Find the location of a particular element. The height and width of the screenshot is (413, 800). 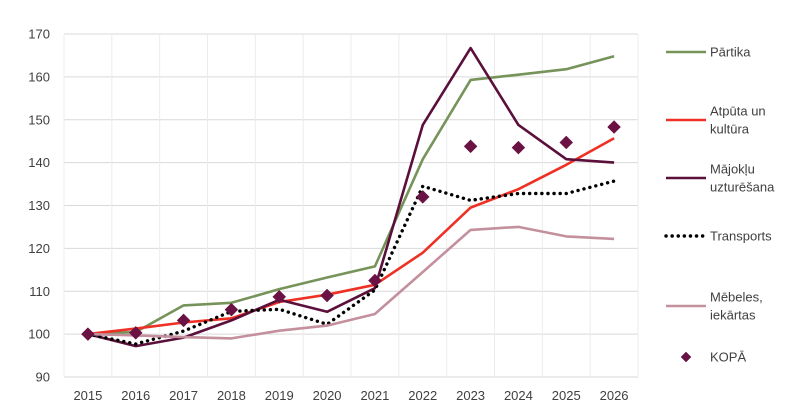

legend-swatch is located at coordinates (686, 357).